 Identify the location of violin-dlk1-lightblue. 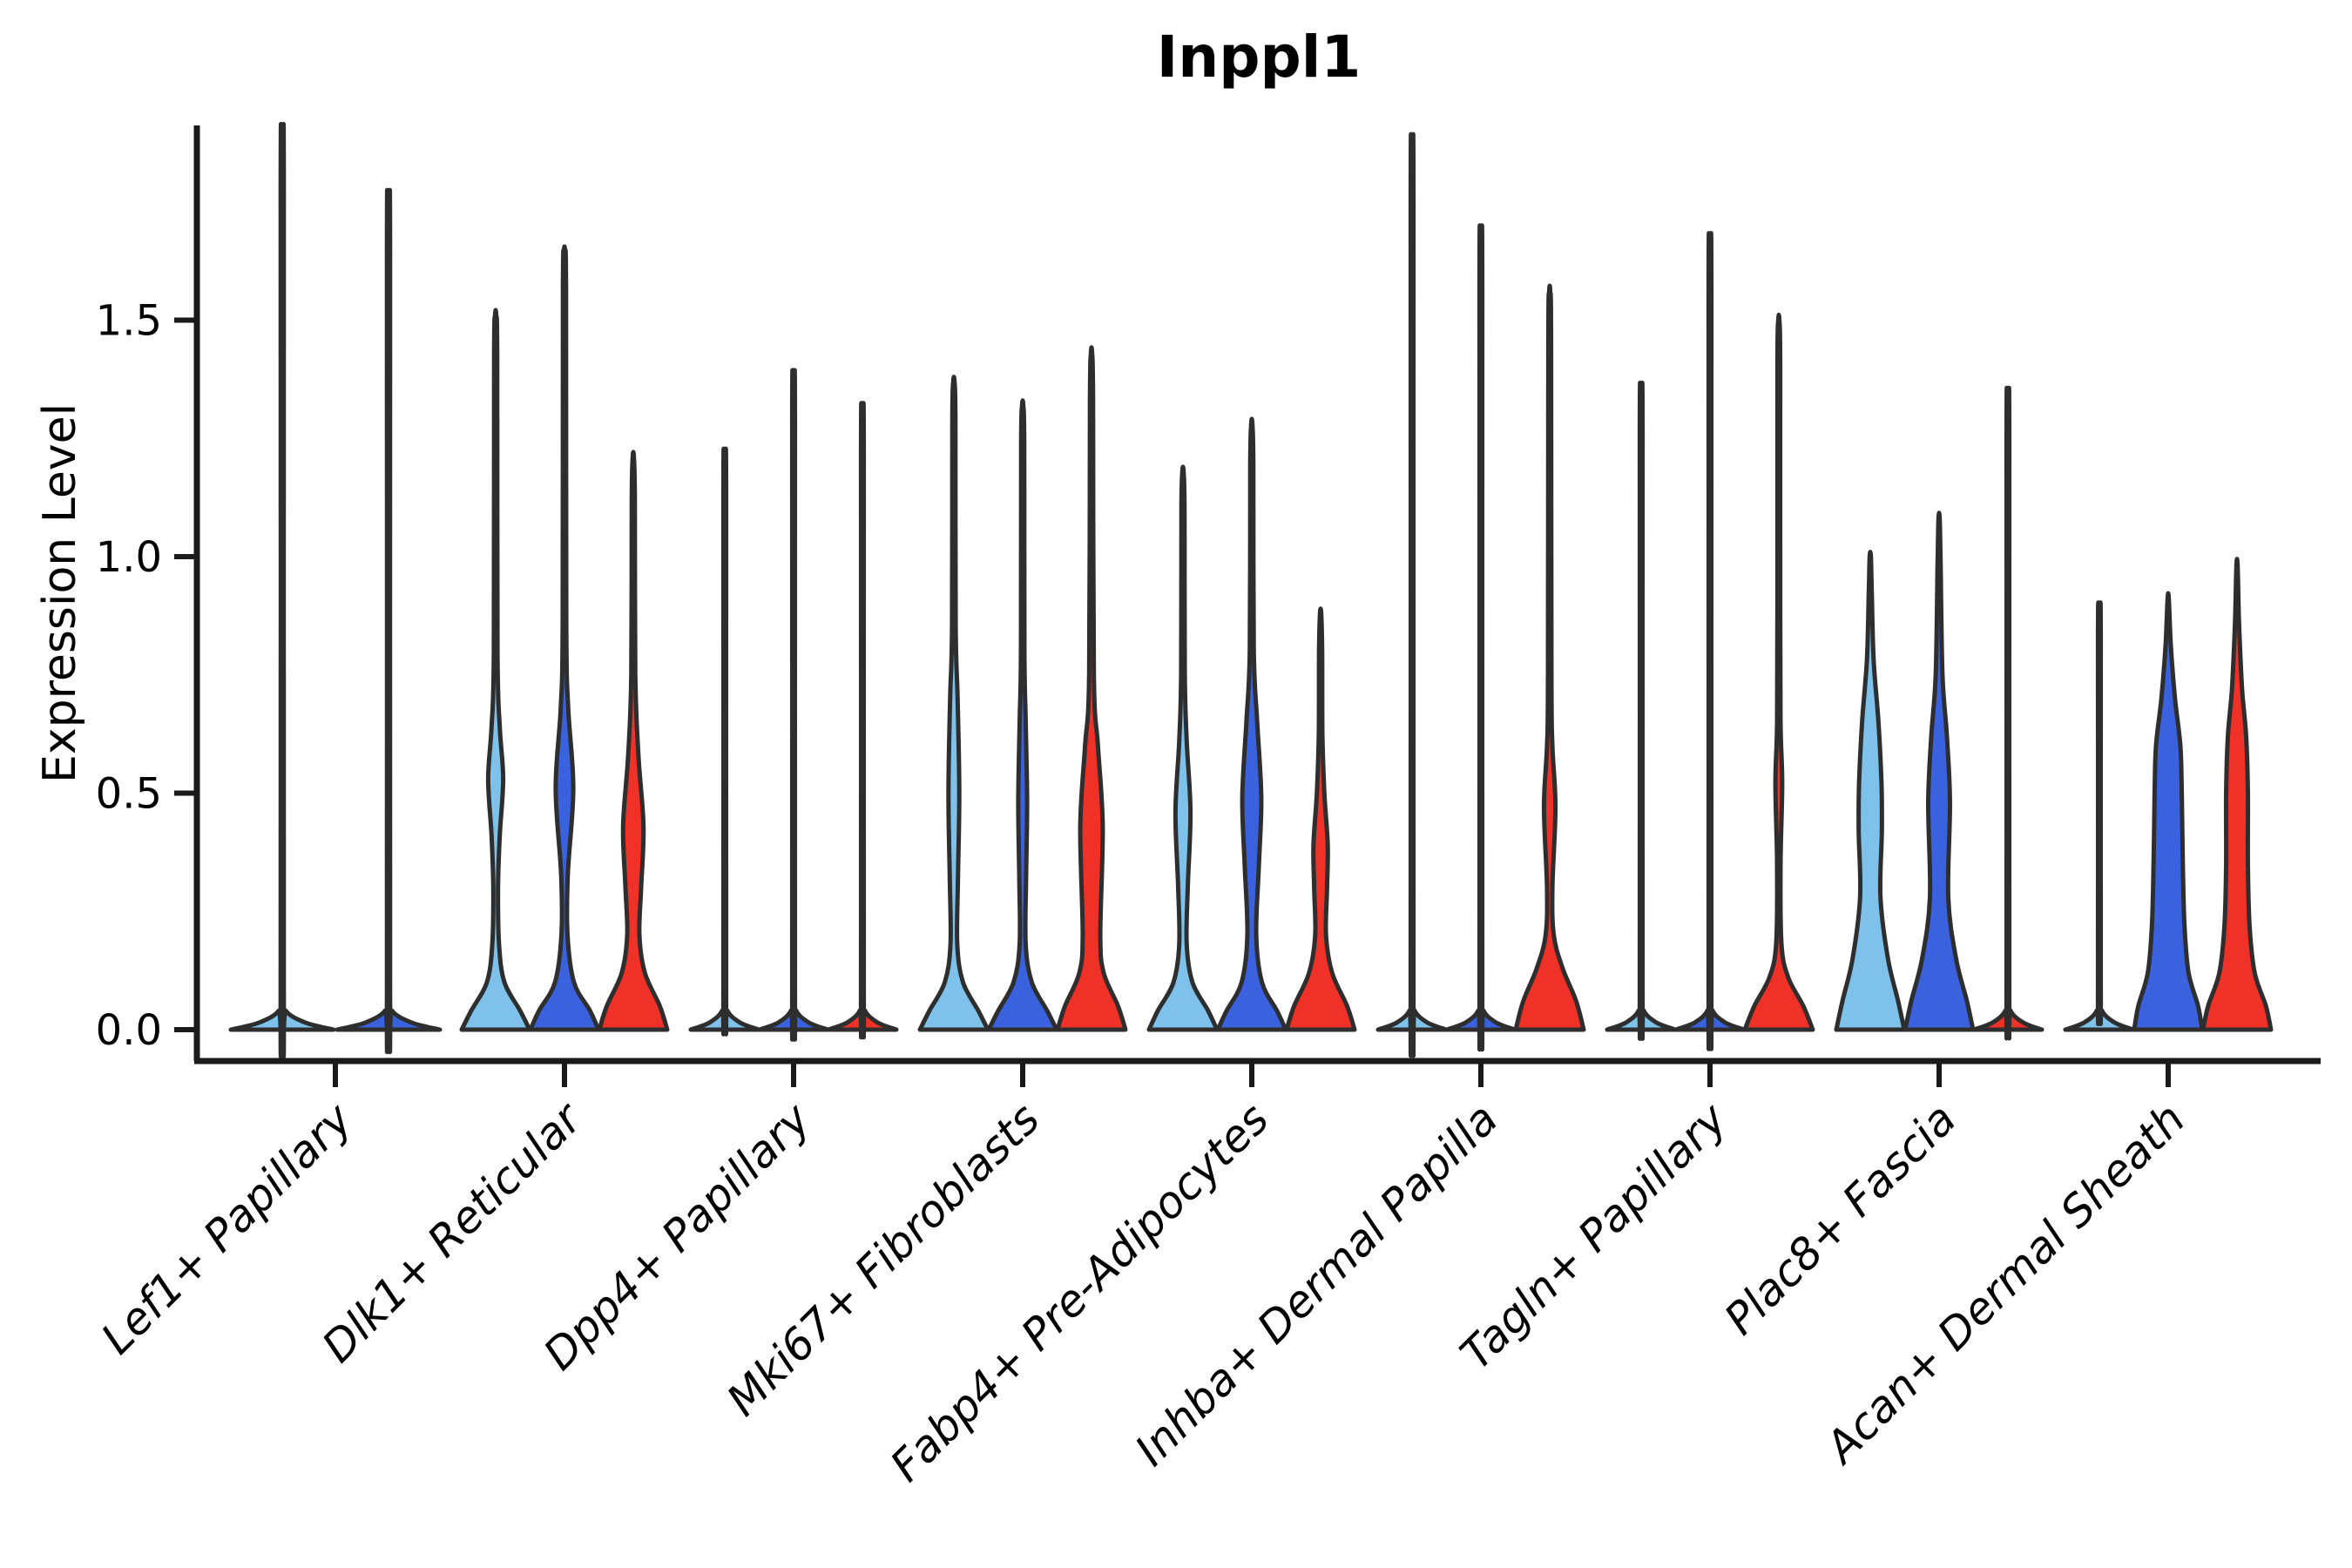
(495, 670).